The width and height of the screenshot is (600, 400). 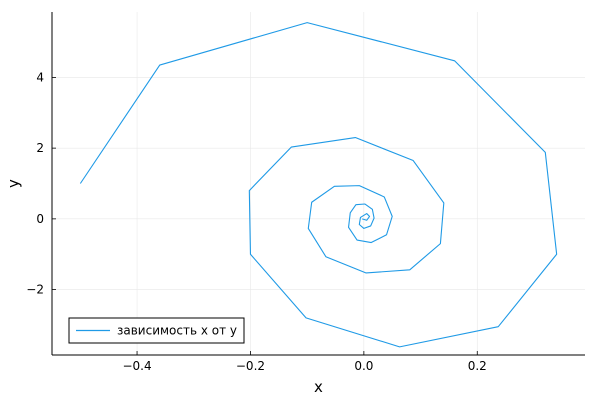 What do you see at coordinates (477, 366) in the screenshot?
I see `x-tick-label: 0.2` at bounding box center [477, 366].